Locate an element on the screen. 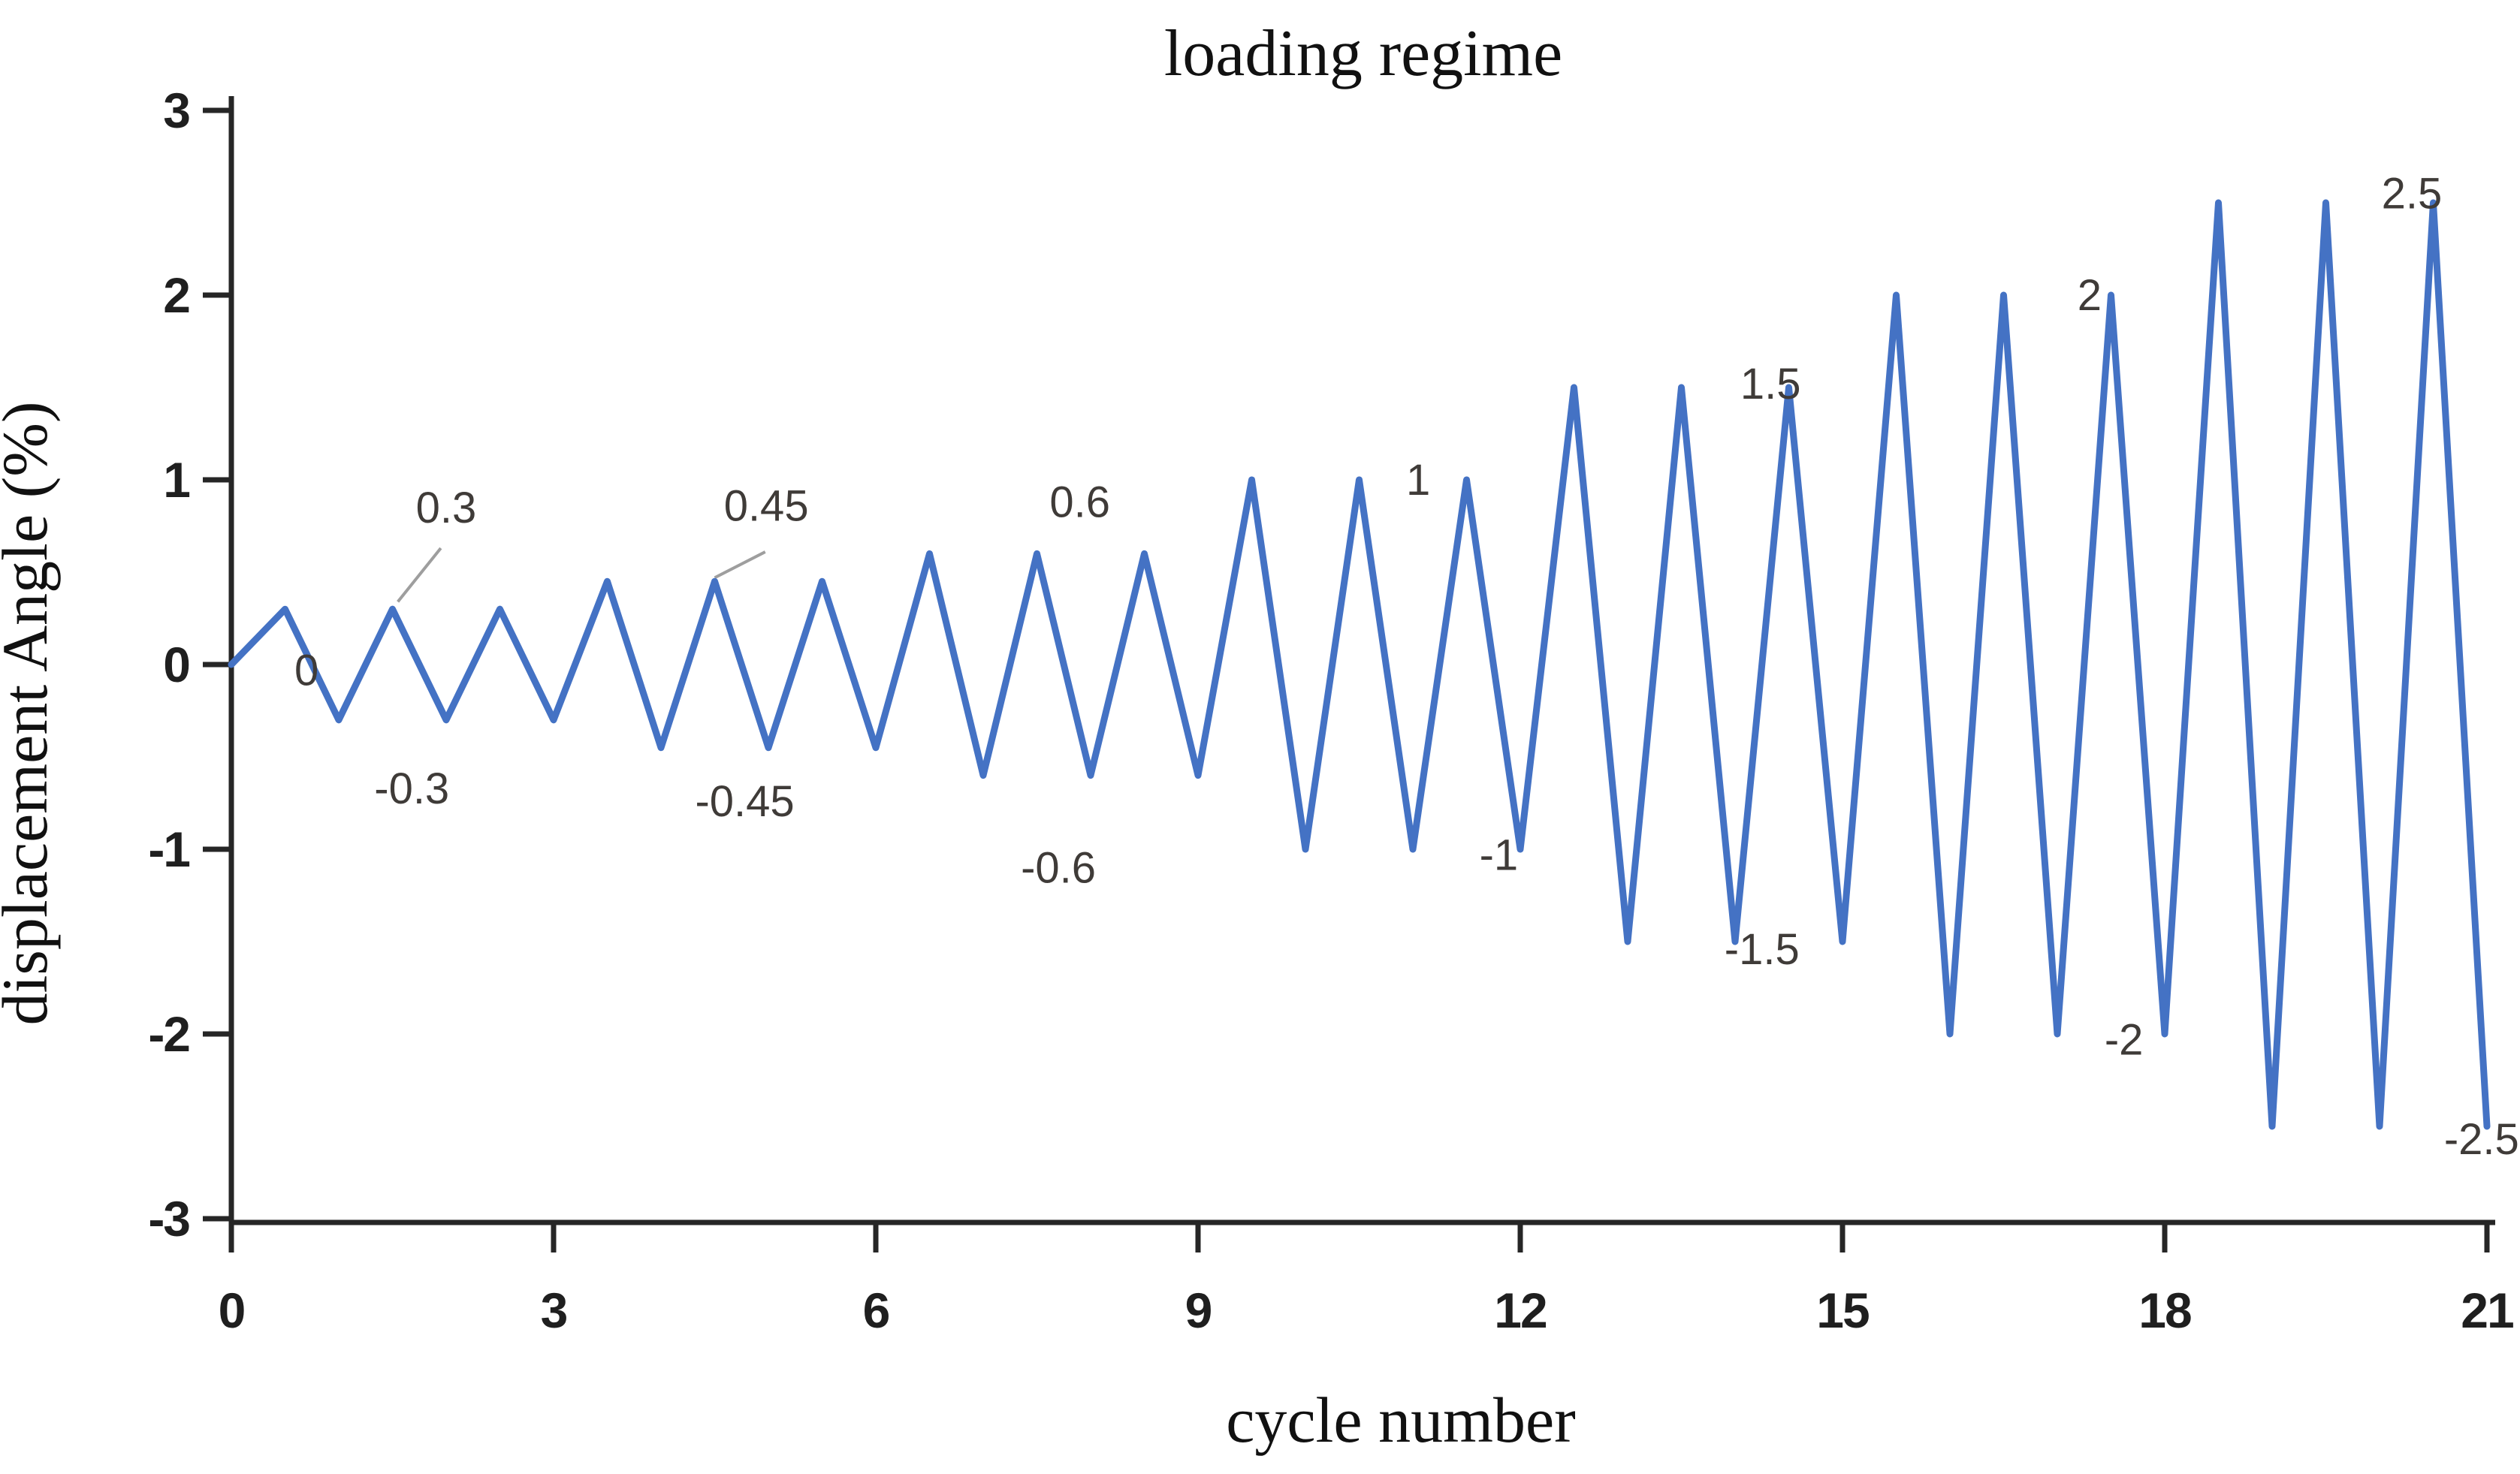  amplitude-annotation: -1 is located at coordinates (1499, 854).